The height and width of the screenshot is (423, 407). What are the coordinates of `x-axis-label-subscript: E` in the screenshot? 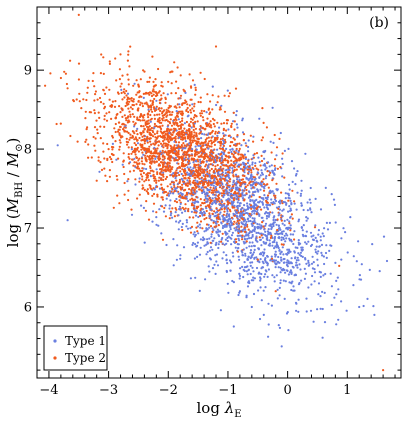 It's located at (237, 414).